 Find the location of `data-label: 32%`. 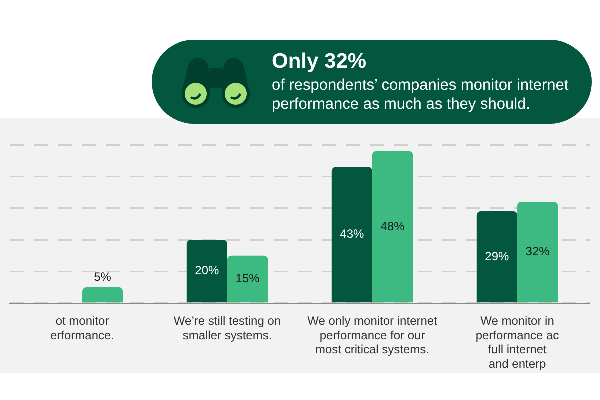

data-label: 32% is located at coordinates (538, 251).